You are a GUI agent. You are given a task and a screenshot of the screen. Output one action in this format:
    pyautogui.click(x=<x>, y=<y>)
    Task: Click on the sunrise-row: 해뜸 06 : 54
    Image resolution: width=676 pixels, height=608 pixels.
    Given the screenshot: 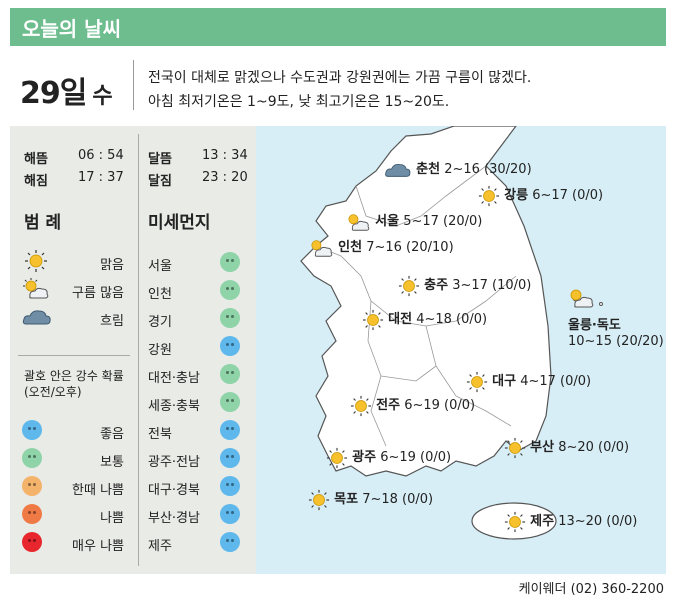 What is the action you would take?
    pyautogui.click(x=74, y=157)
    